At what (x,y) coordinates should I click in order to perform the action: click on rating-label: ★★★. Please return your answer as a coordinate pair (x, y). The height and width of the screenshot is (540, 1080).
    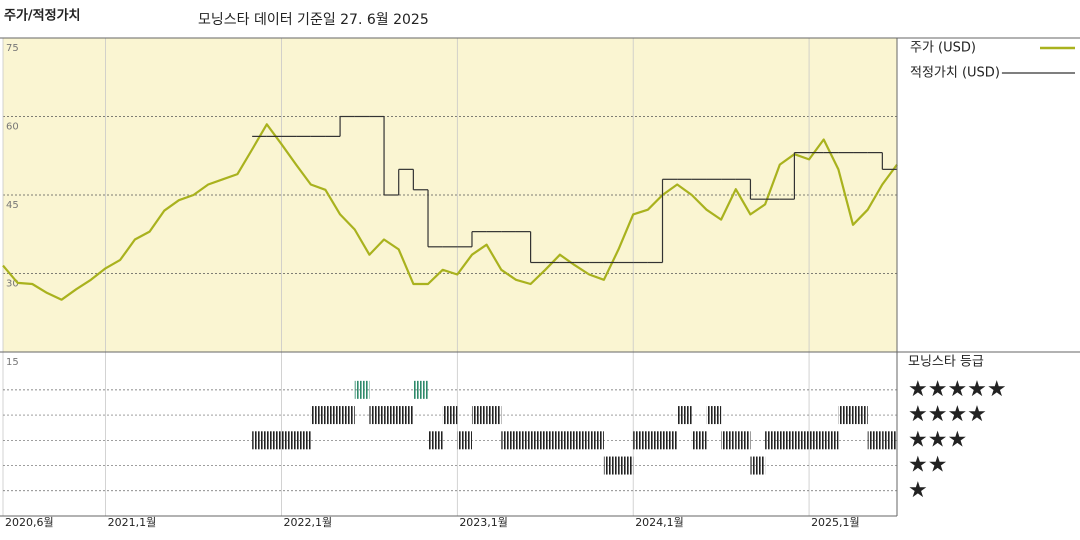
    Looking at the image, I should click on (937, 439).